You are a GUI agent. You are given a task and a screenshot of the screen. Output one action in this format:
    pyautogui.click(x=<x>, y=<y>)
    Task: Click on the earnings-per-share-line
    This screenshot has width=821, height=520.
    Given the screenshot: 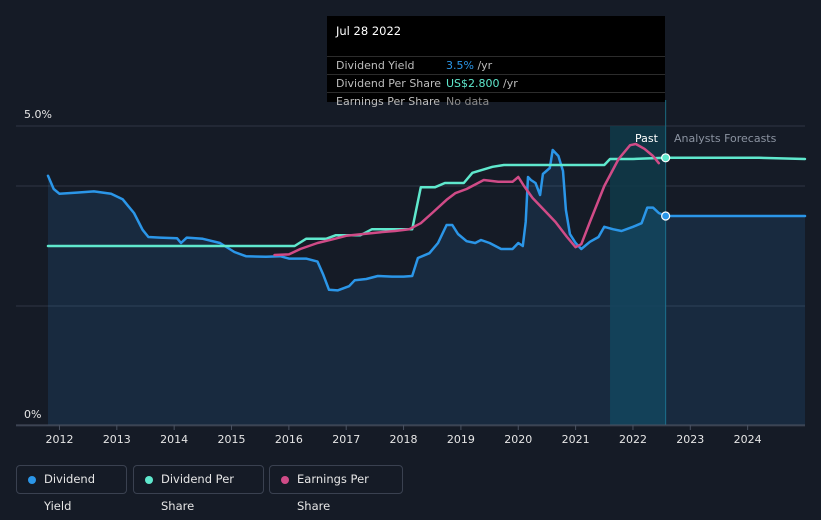 What is the action you would take?
    pyautogui.click(x=467, y=199)
    